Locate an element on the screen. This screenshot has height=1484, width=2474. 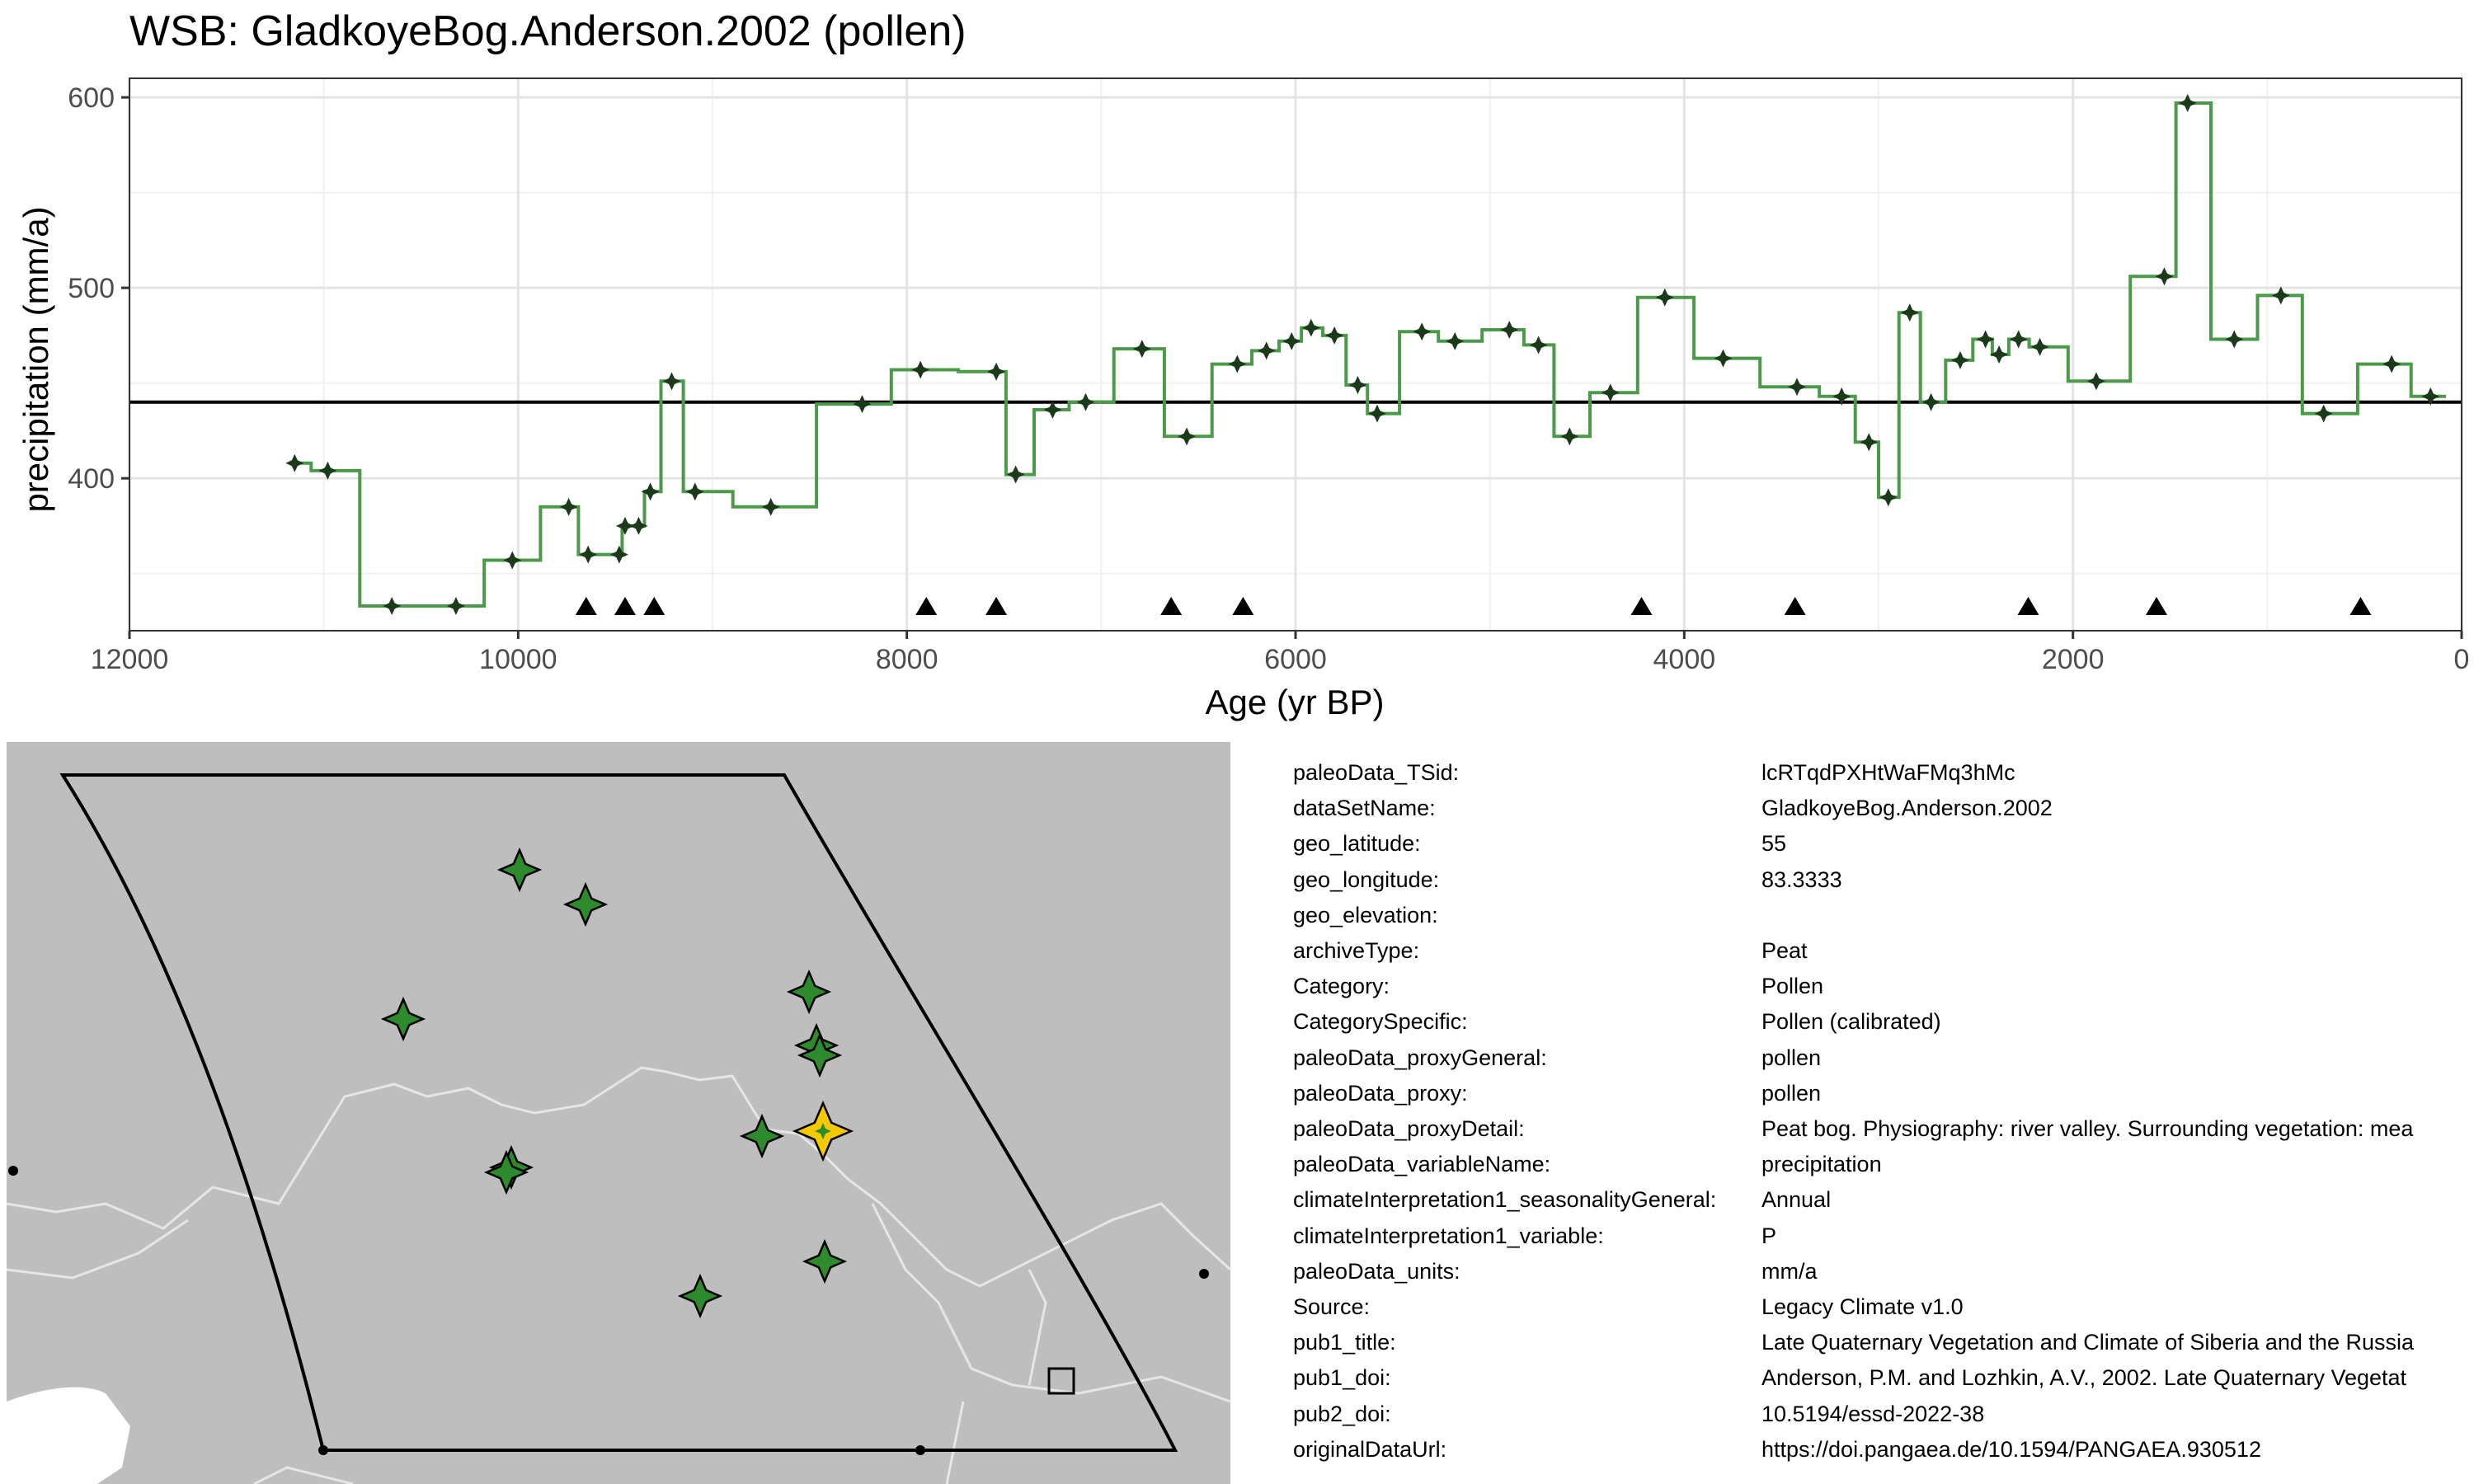
metadata-row: CategorySpecific: Pollen (calibrated) is located at coordinates (1883, 1027).